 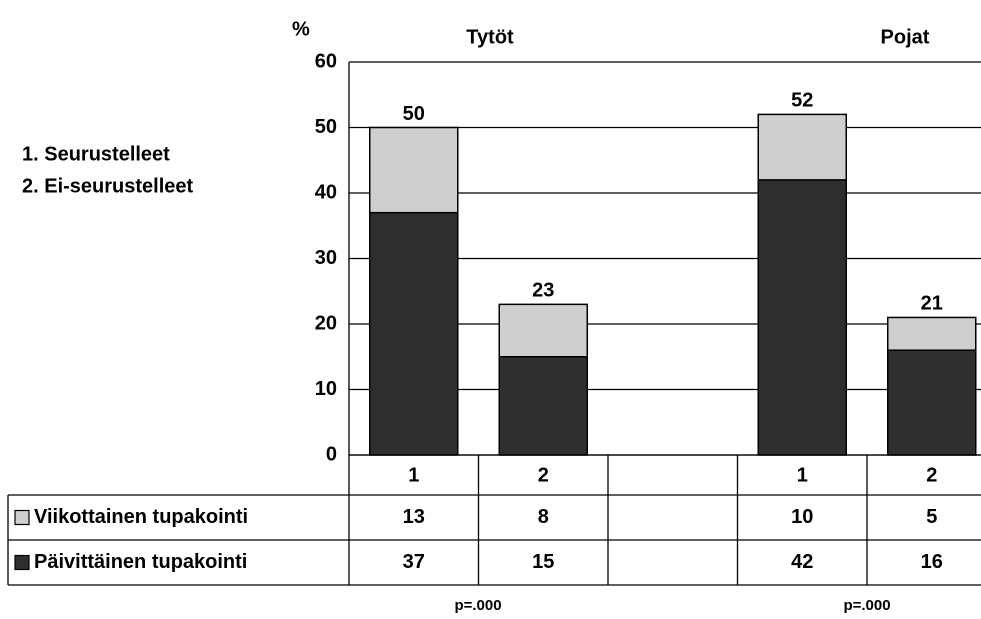 I want to click on table-value: 37, so click(x=414, y=562).